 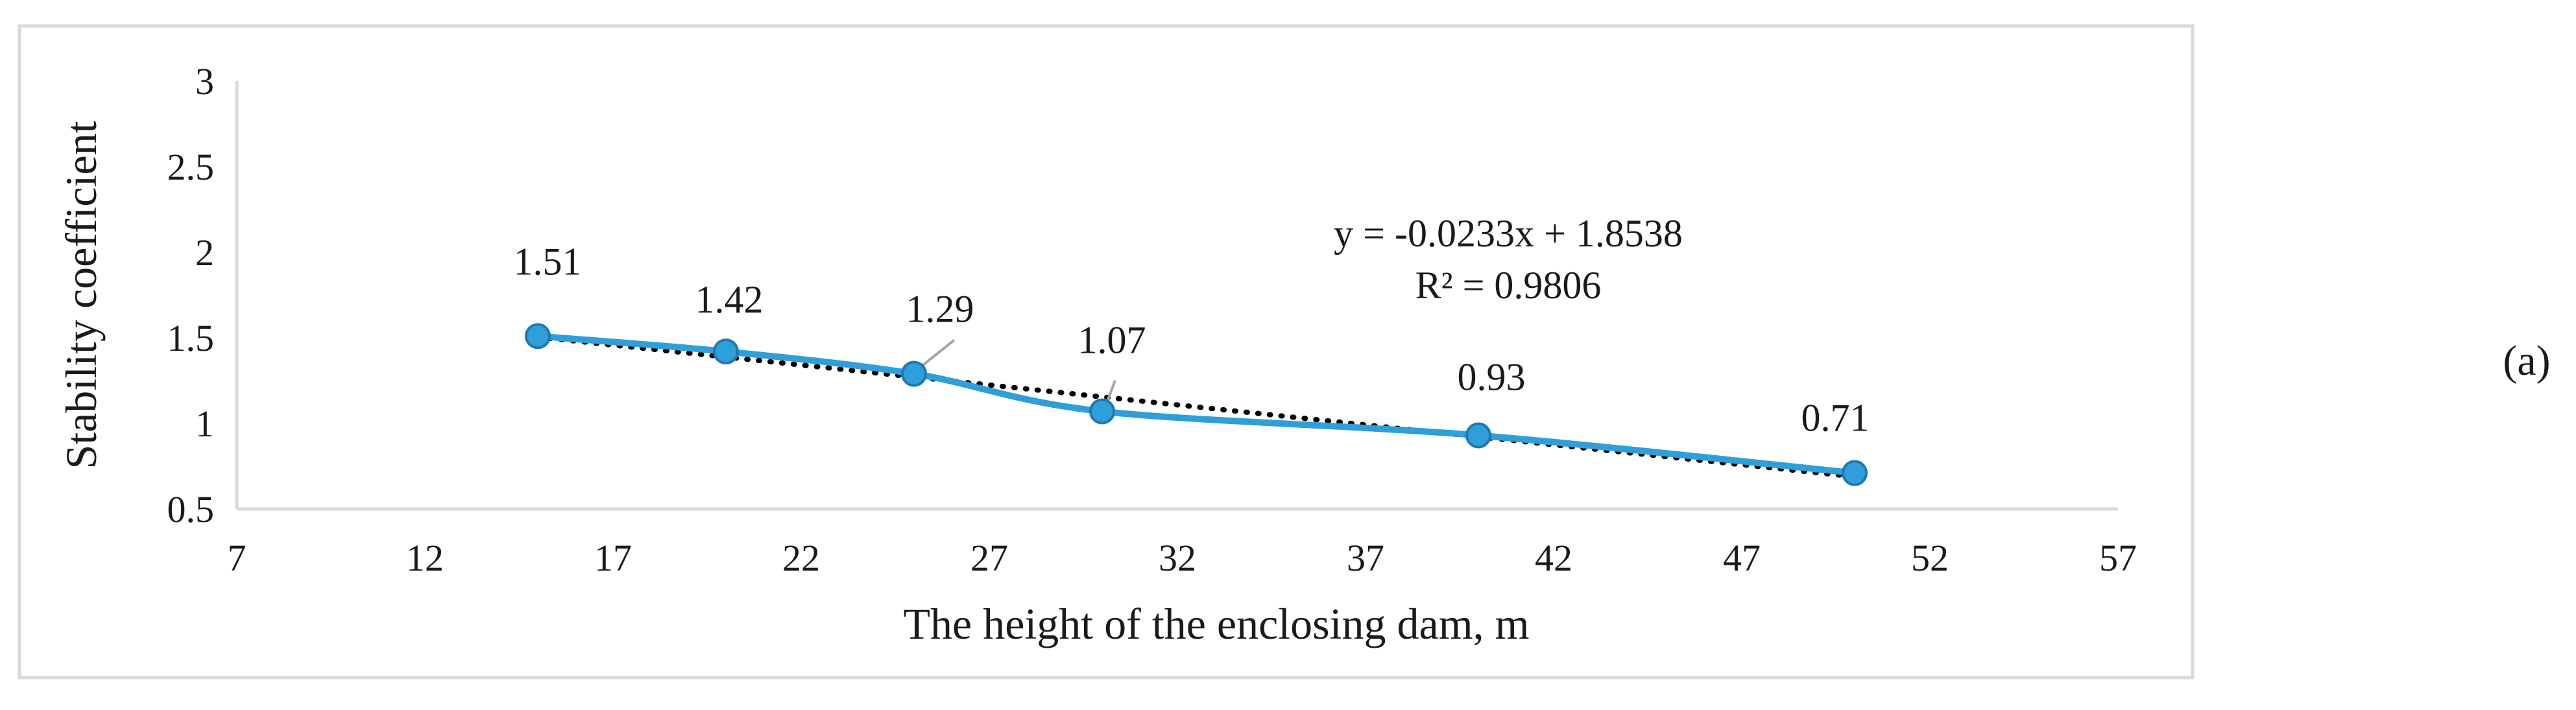 What do you see at coordinates (613, 558) in the screenshot?
I see `x-tick-label: 17` at bounding box center [613, 558].